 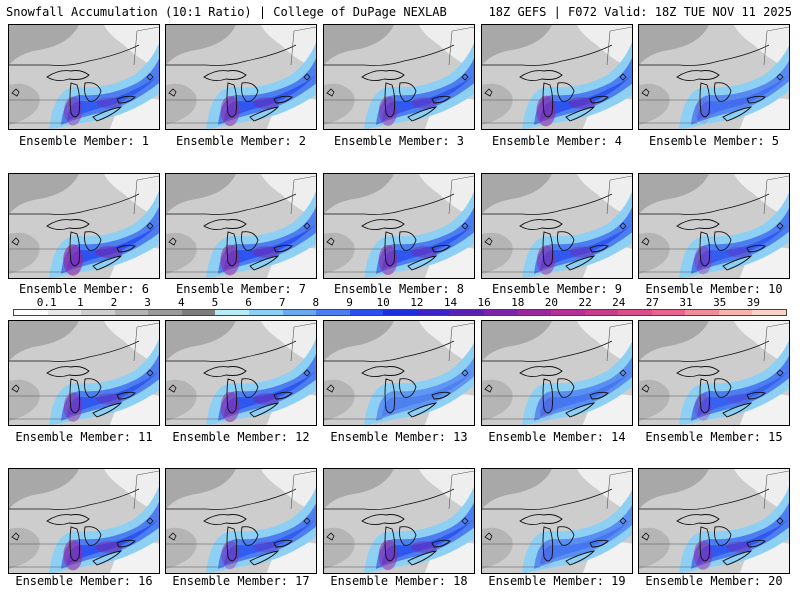 I want to click on snowfall-color-legend: 0.1 1 2 3 4 5 6 7 8 9 10 12 14 16 18 20 22 24 27 31 35 39, so click(x=400, y=307).